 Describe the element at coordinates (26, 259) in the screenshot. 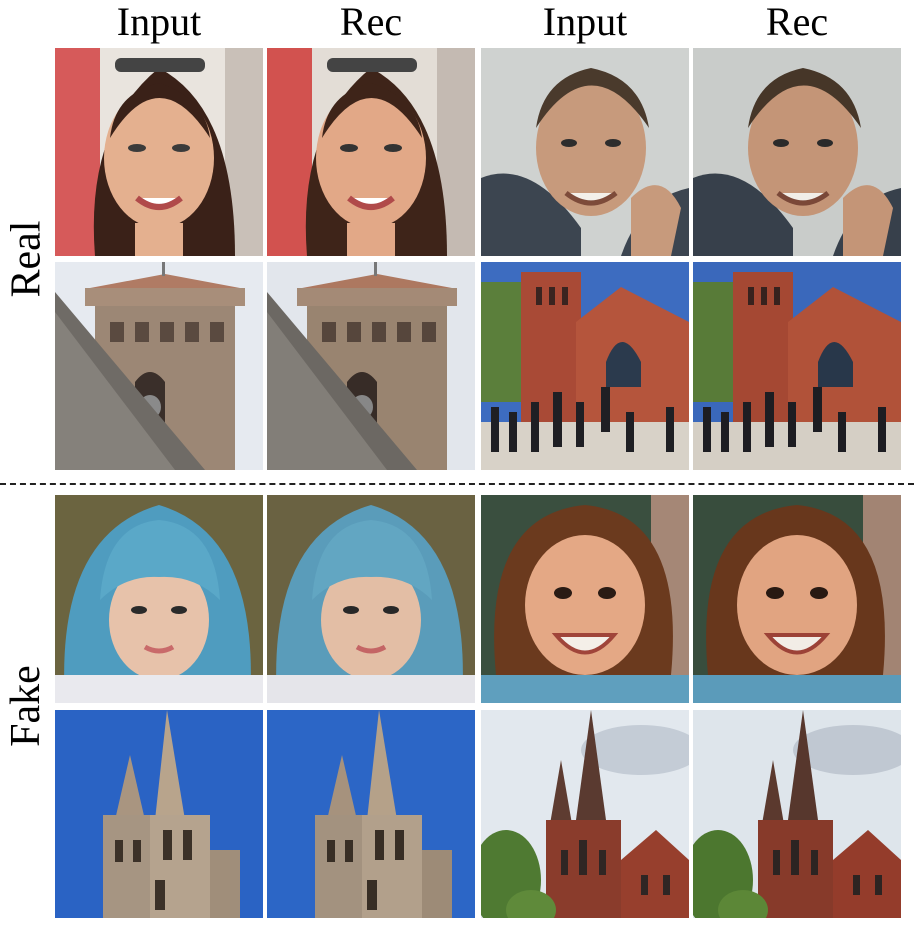

I see `group-label-real: Real` at that location.